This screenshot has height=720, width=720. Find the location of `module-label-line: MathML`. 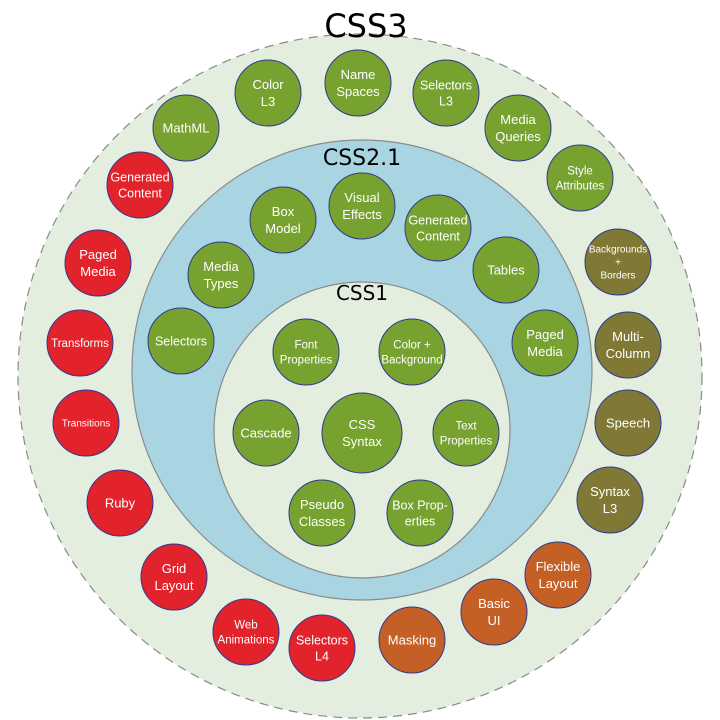

module-label-line: MathML is located at coordinates (186, 128).